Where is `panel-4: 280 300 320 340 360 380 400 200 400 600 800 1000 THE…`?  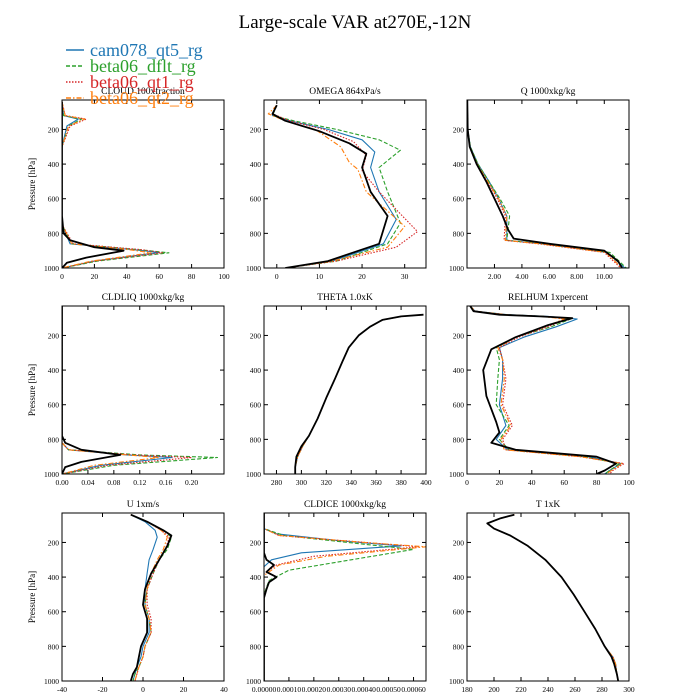 panel-4: 280 300 320 340 360 380 400 200 400 600 800 1000 THE… is located at coordinates (339, 390).